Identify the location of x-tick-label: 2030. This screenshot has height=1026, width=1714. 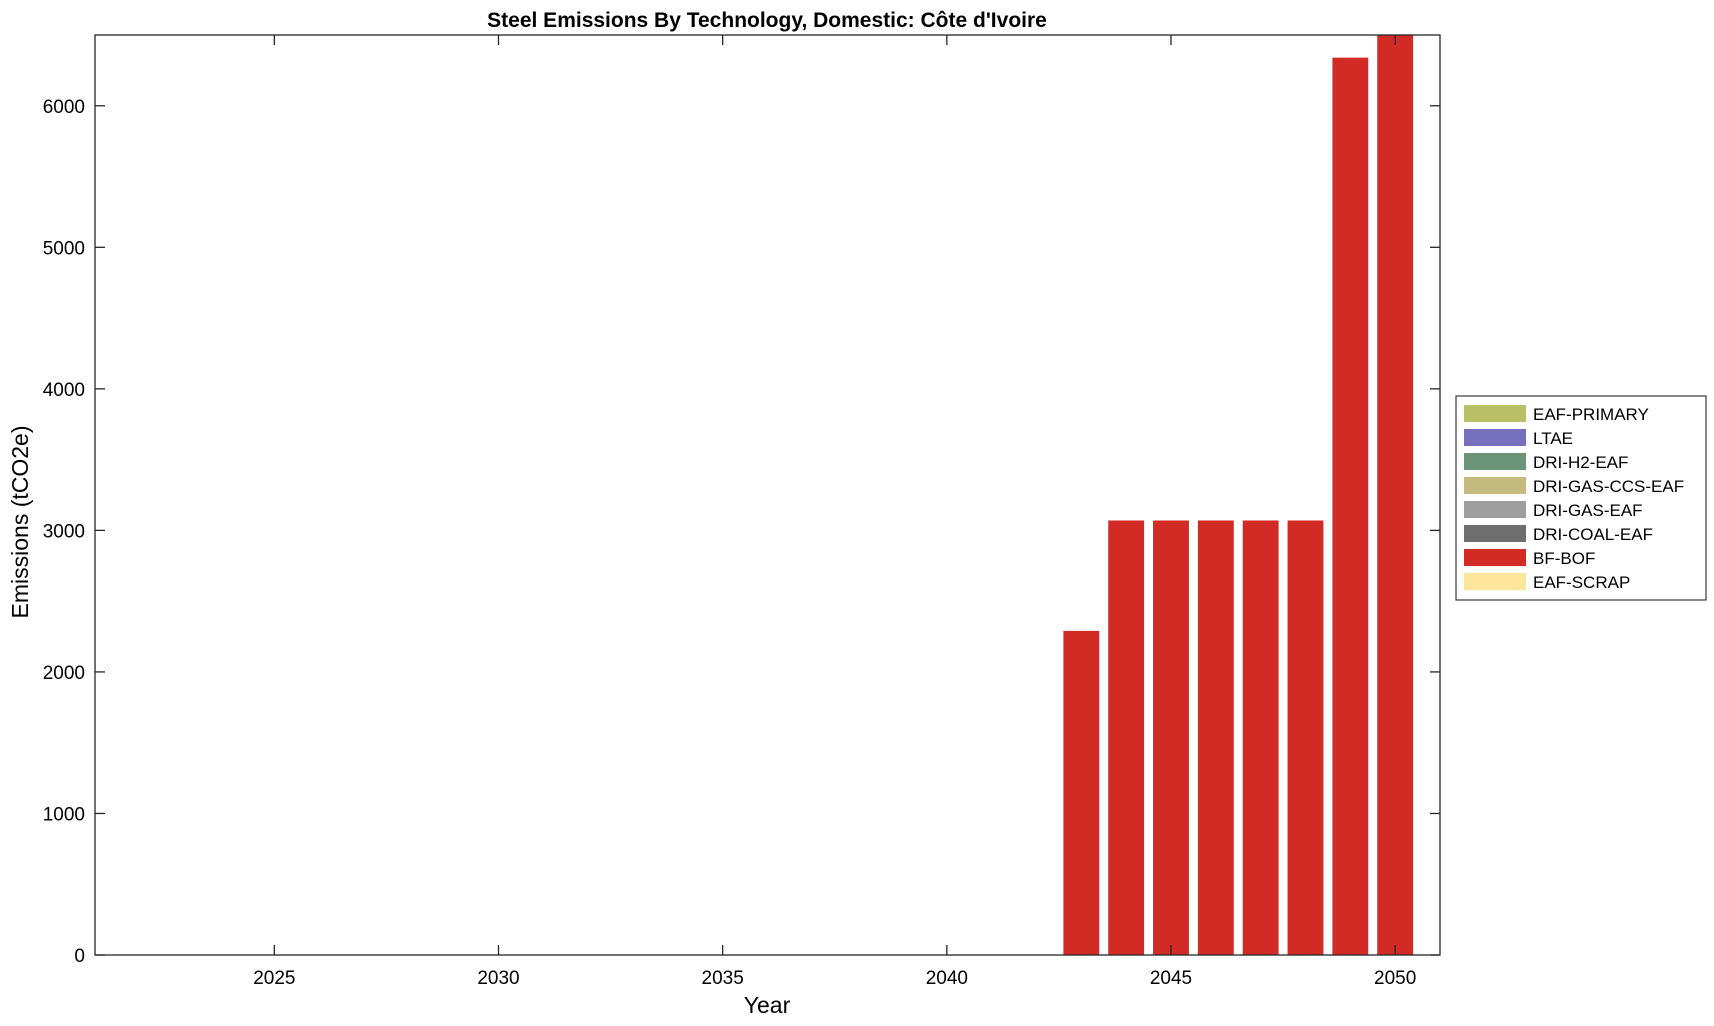
(498, 978).